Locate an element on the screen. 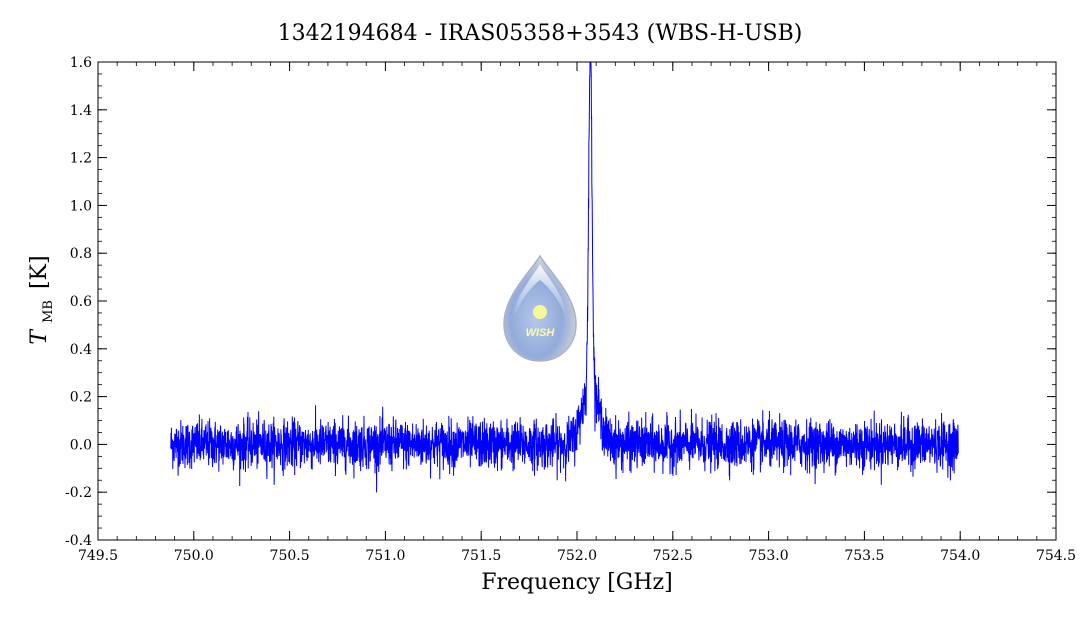 The image size is (1080, 618). y-axis-label-main: T is located at coordinates (39, 336).